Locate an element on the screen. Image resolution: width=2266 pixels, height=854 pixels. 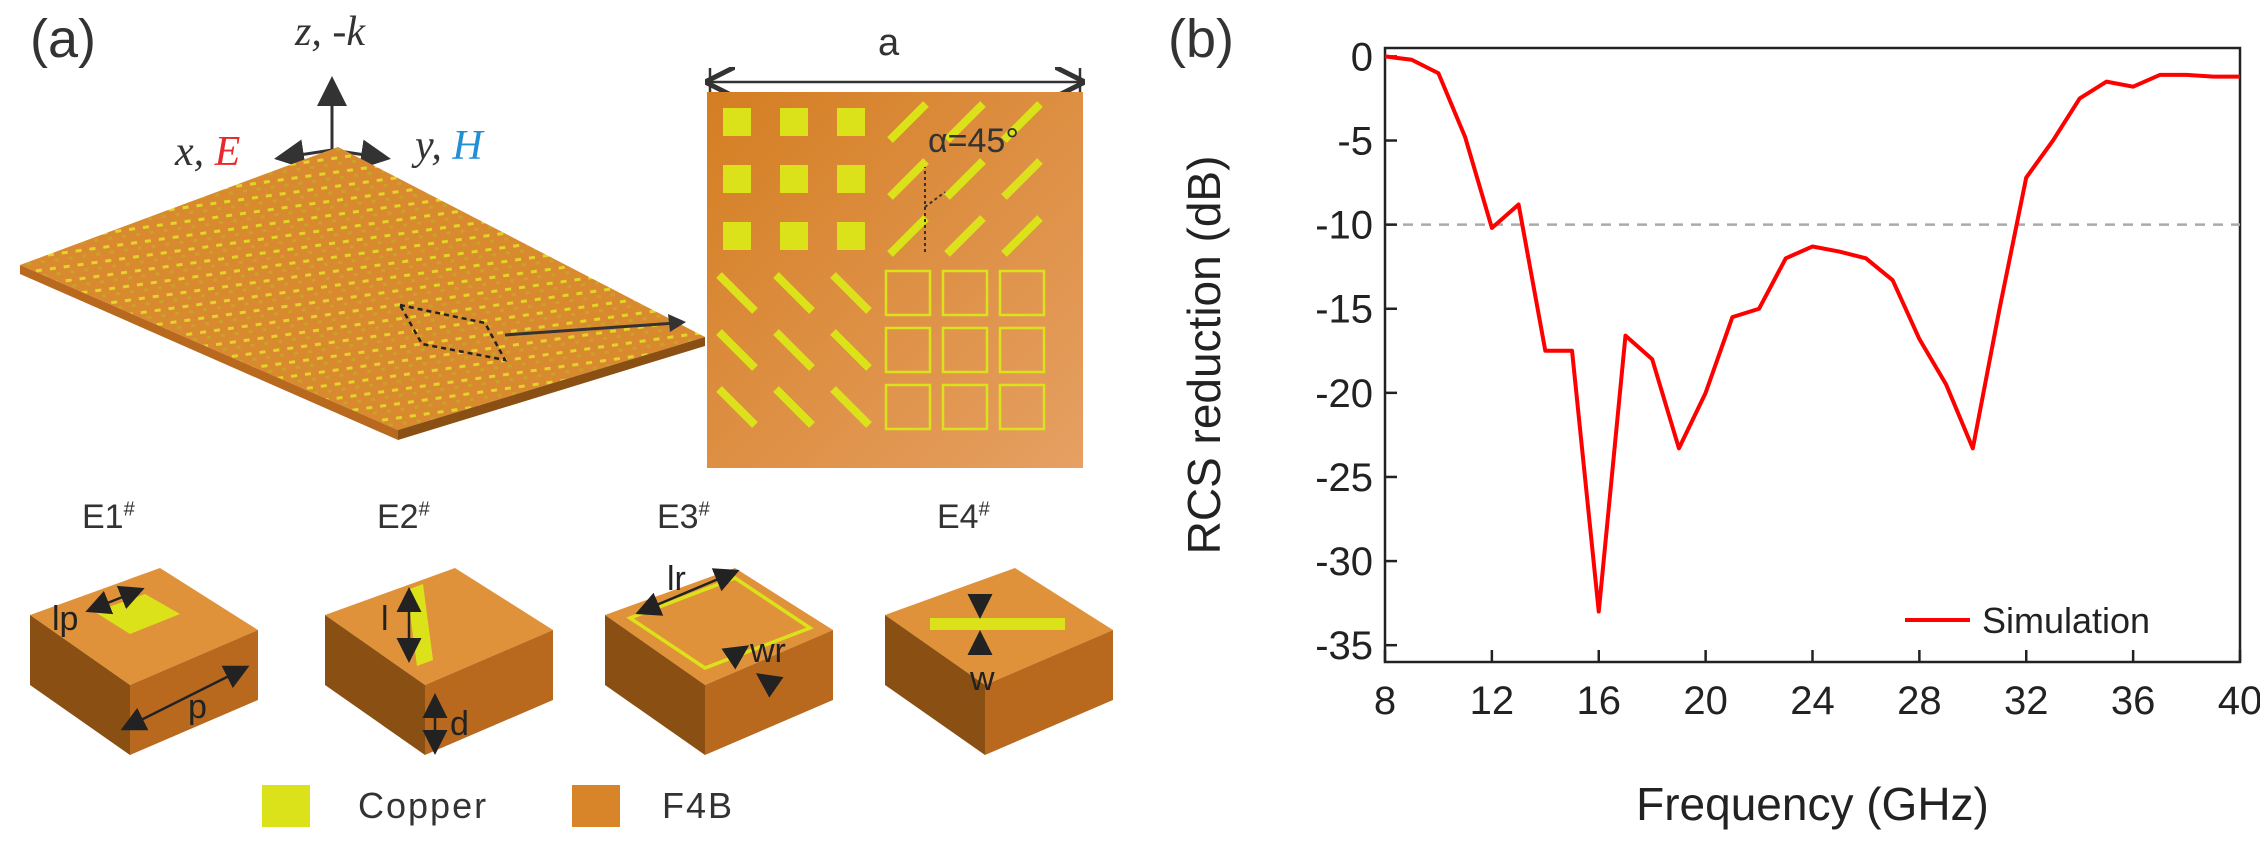
h-field-label: H is located at coordinates (467, 146).